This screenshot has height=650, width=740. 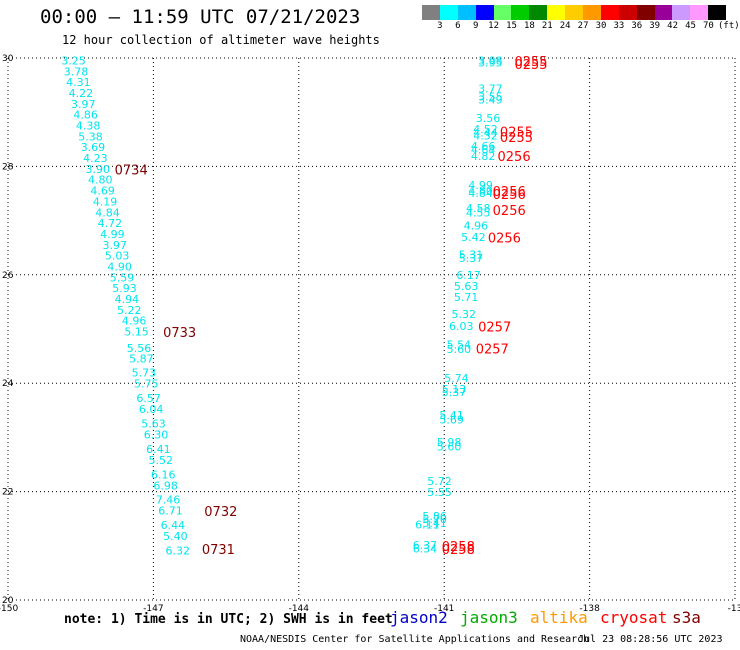 What do you see at coordinates (434, 519) in the screenshot?
I see `swh-value: 5.70` at bounding box center [434, 519].